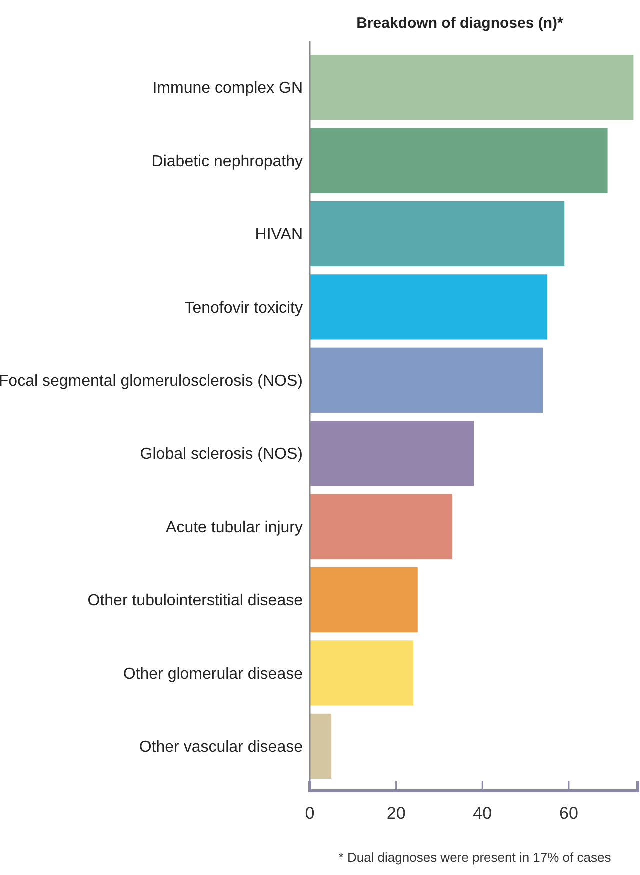  What do you see at coordinates (213, 674) in the screenshot?
I see `y-tick-label: Other glomerular disease` at bounding box center [213, 674].